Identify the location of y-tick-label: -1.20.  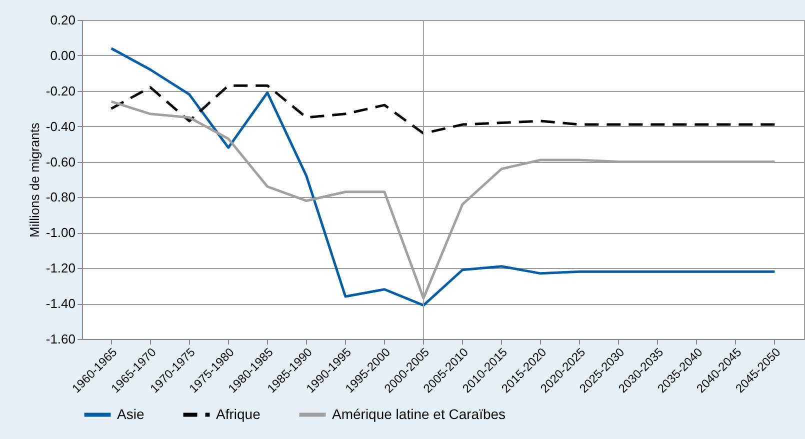
(61, 268).